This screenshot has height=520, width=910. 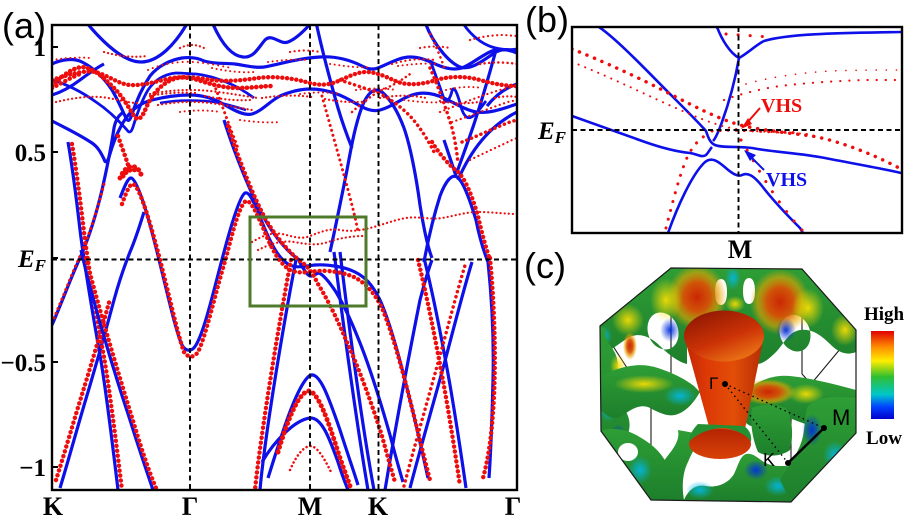 I want to click on svg-text: 1, so click(x=40, y=48).